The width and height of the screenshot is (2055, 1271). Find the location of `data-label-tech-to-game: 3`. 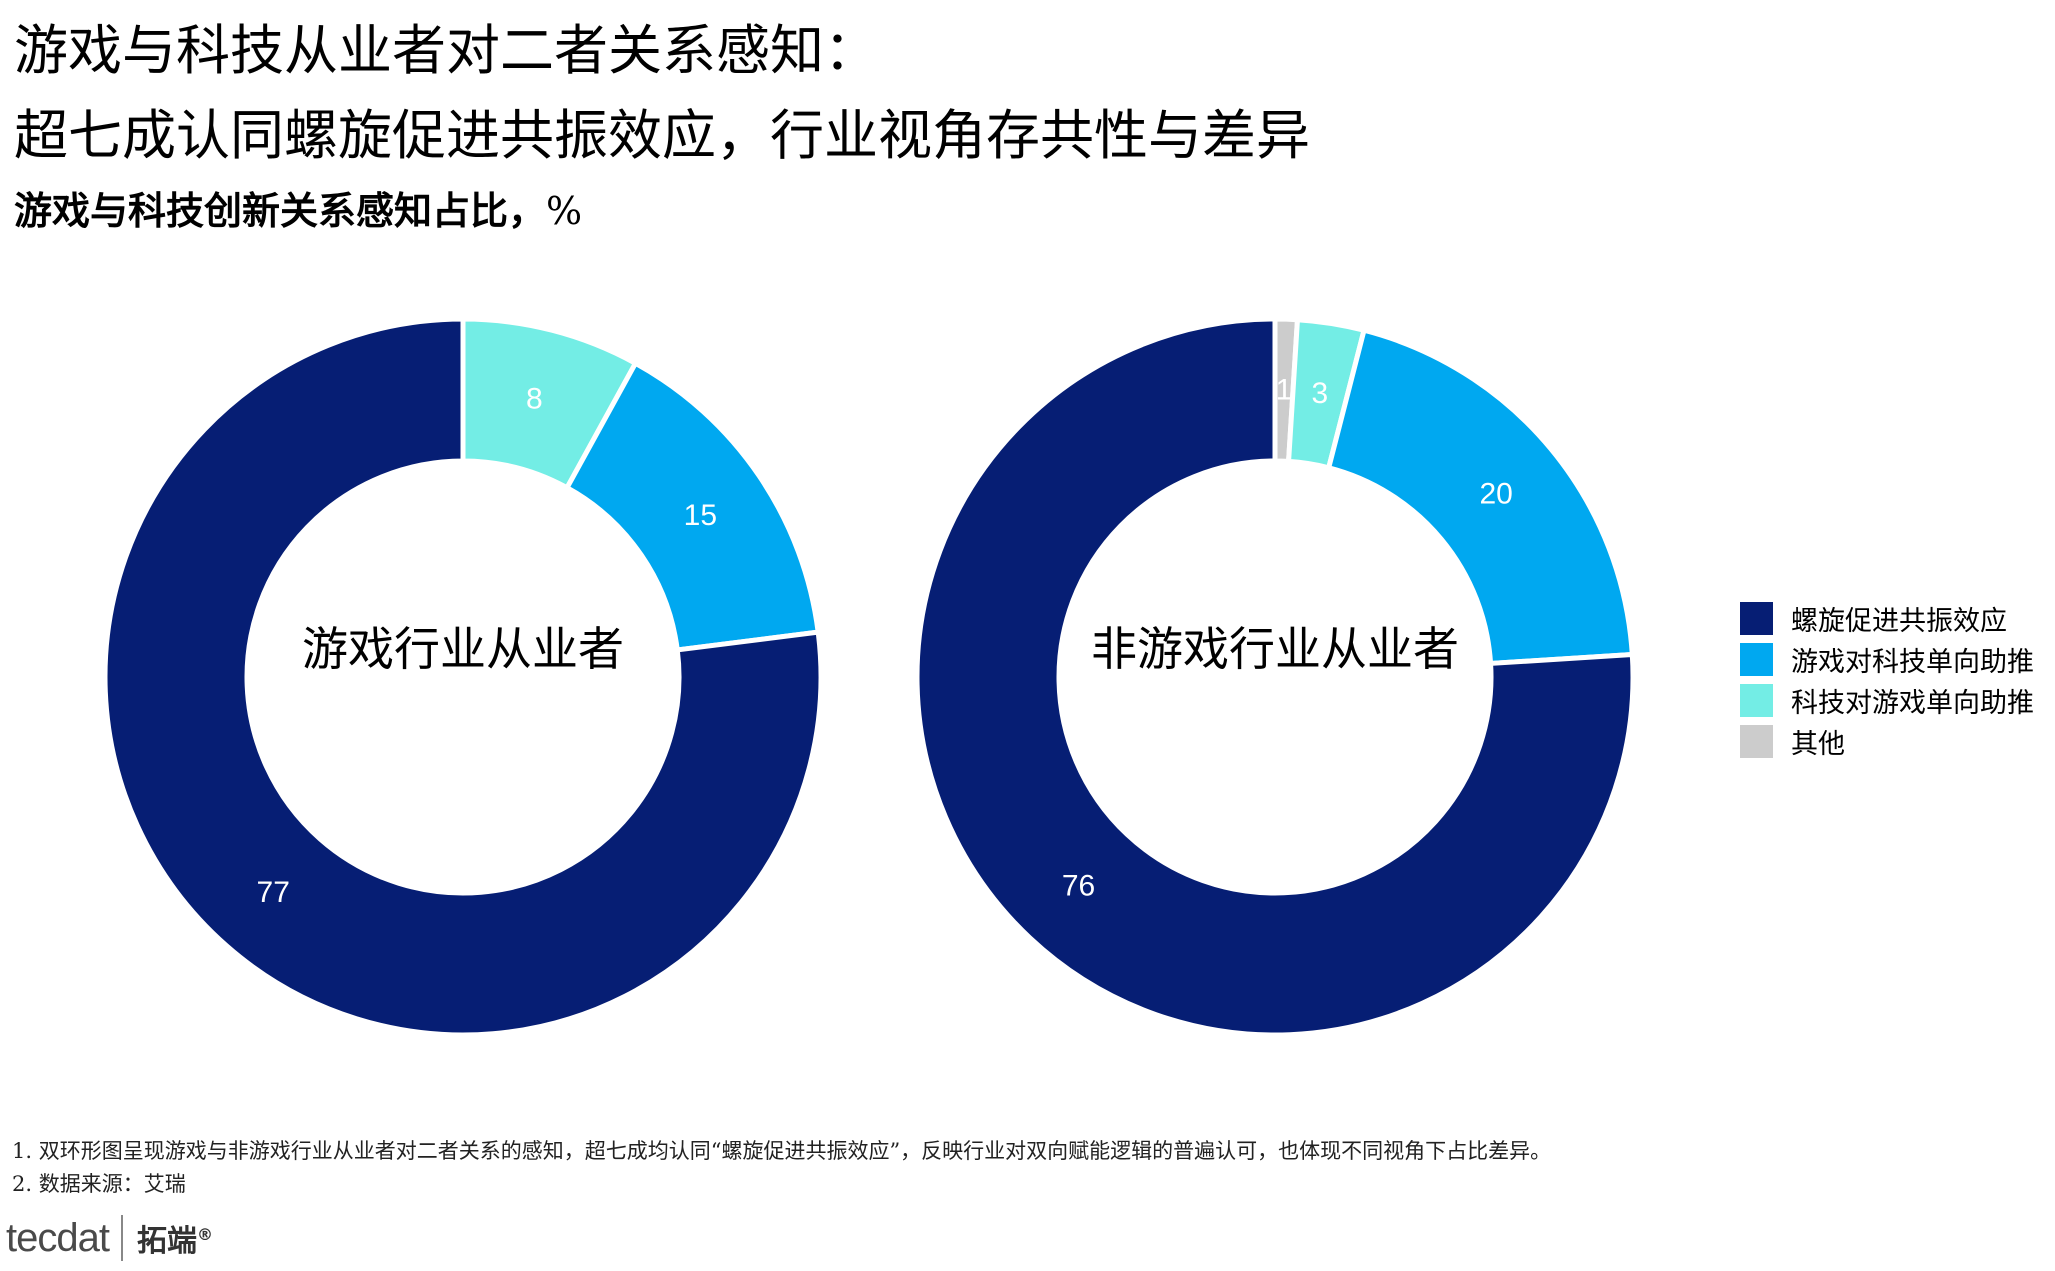

data-label-tech-to-game: 3 is located at coordinates (1320, 393).